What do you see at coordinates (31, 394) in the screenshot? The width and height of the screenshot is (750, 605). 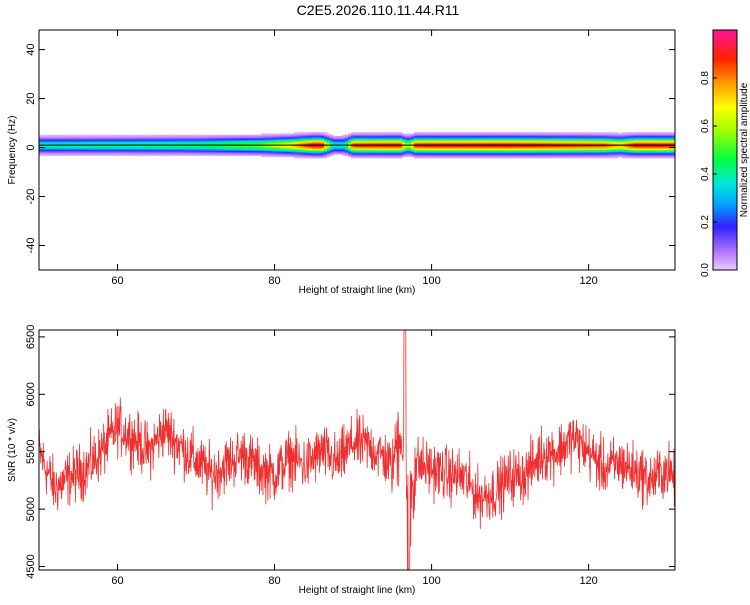 I see `snr-y-tick-label: 6000` at bounding box center [31, 394].